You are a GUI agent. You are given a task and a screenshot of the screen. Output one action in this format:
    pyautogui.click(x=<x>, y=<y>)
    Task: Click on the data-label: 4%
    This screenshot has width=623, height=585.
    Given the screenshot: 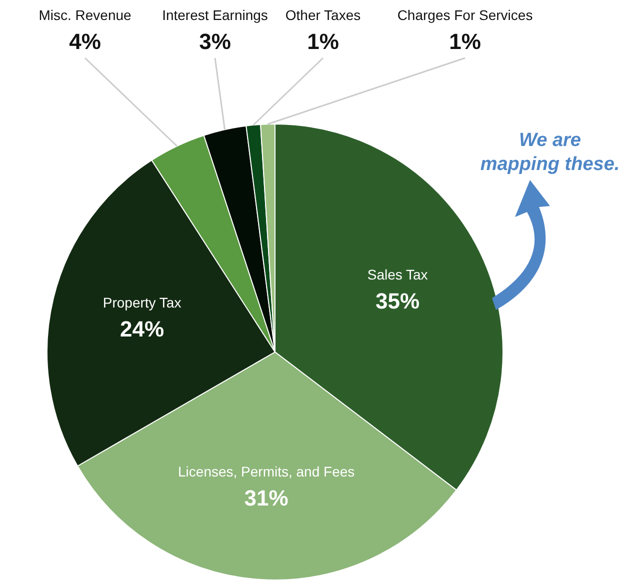 What is the action you would take?
    pyautogui.click(x=85, y=41)
    